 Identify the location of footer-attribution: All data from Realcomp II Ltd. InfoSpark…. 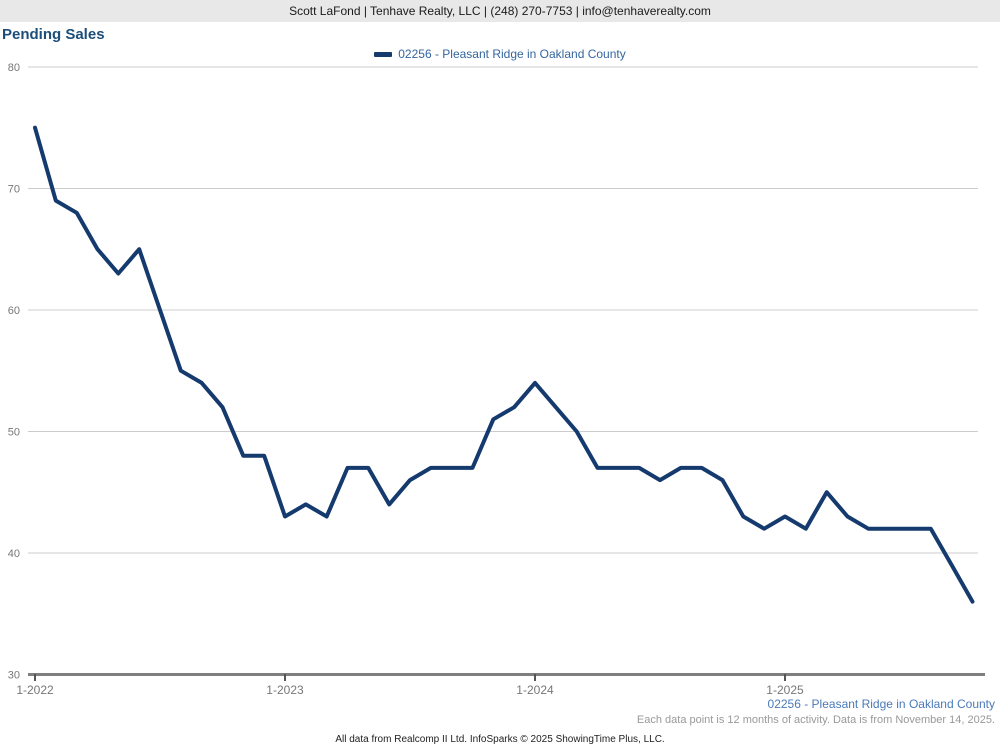
(500, 739).